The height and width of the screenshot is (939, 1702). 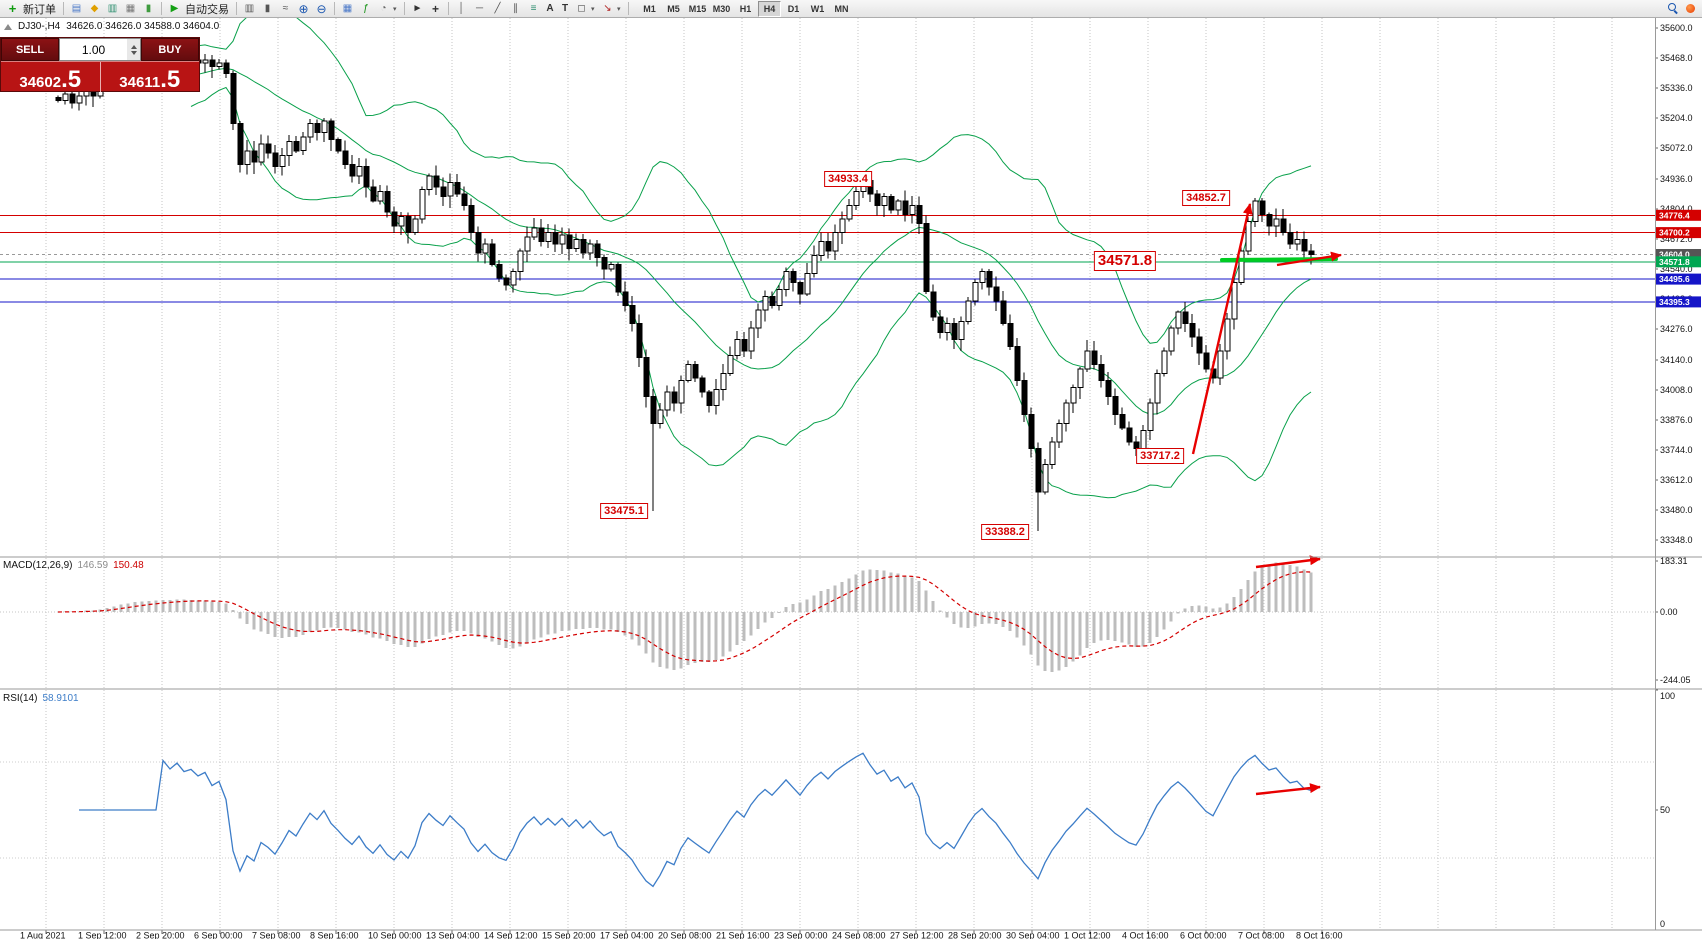 What do you see at coordinates (515, 8) in the screenshot?
I see `channel-tool-icon` at bounding box center [515, 8].